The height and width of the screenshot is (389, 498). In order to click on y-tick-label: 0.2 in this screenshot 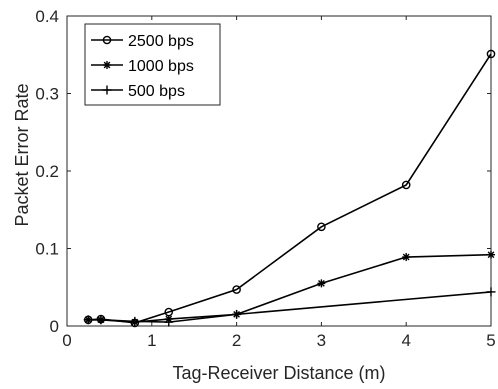, I will do `click(47, 171)`.